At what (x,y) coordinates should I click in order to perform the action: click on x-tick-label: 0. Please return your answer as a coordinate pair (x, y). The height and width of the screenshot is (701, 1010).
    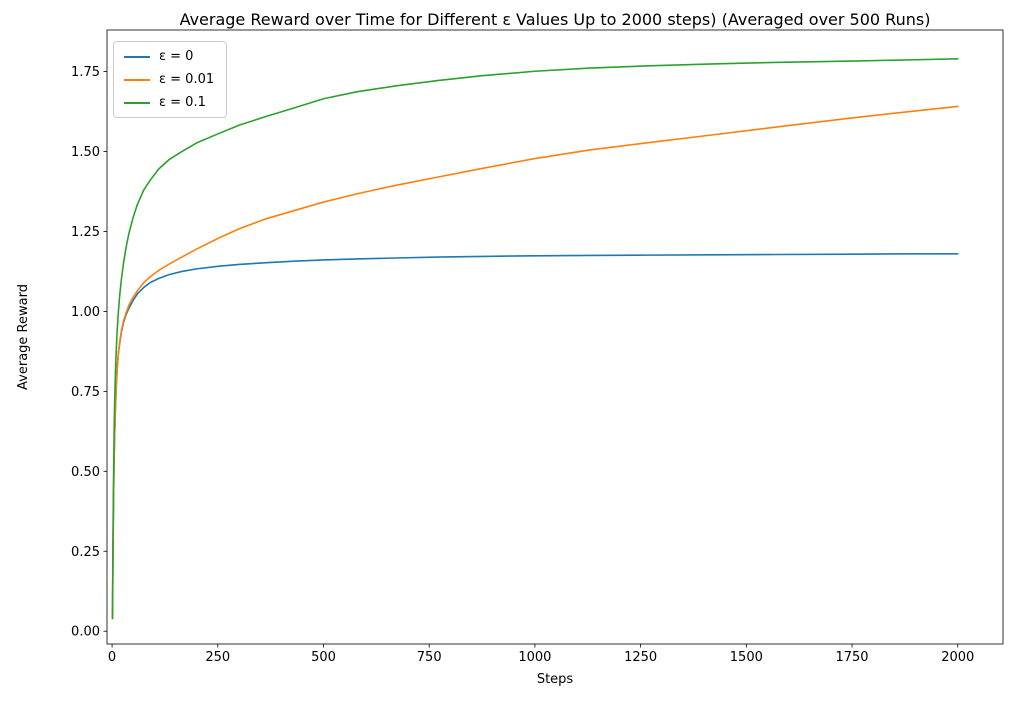
    Looking at the image, I should click on (112, 657).